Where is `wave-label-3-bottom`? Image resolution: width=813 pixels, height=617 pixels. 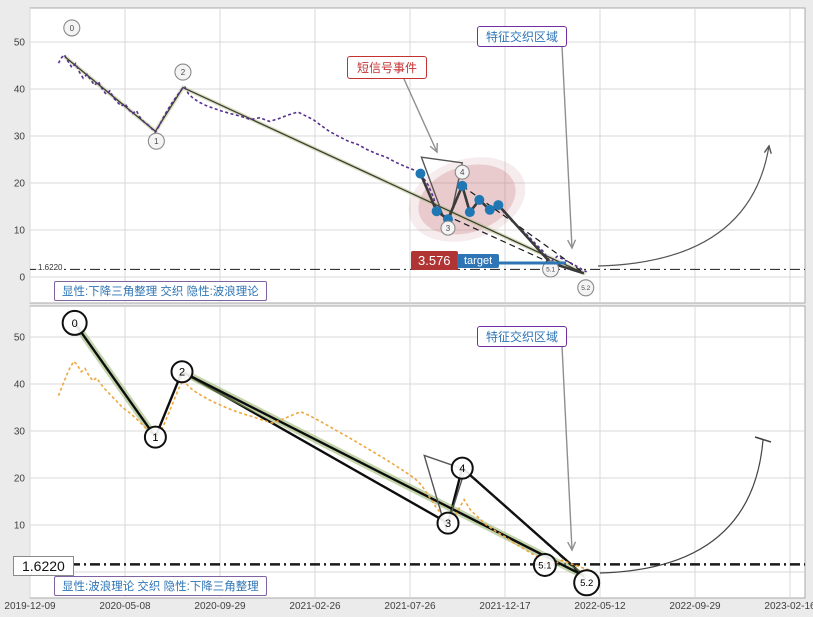 wave-label-3-bottom is located at coordinates (448, 523).